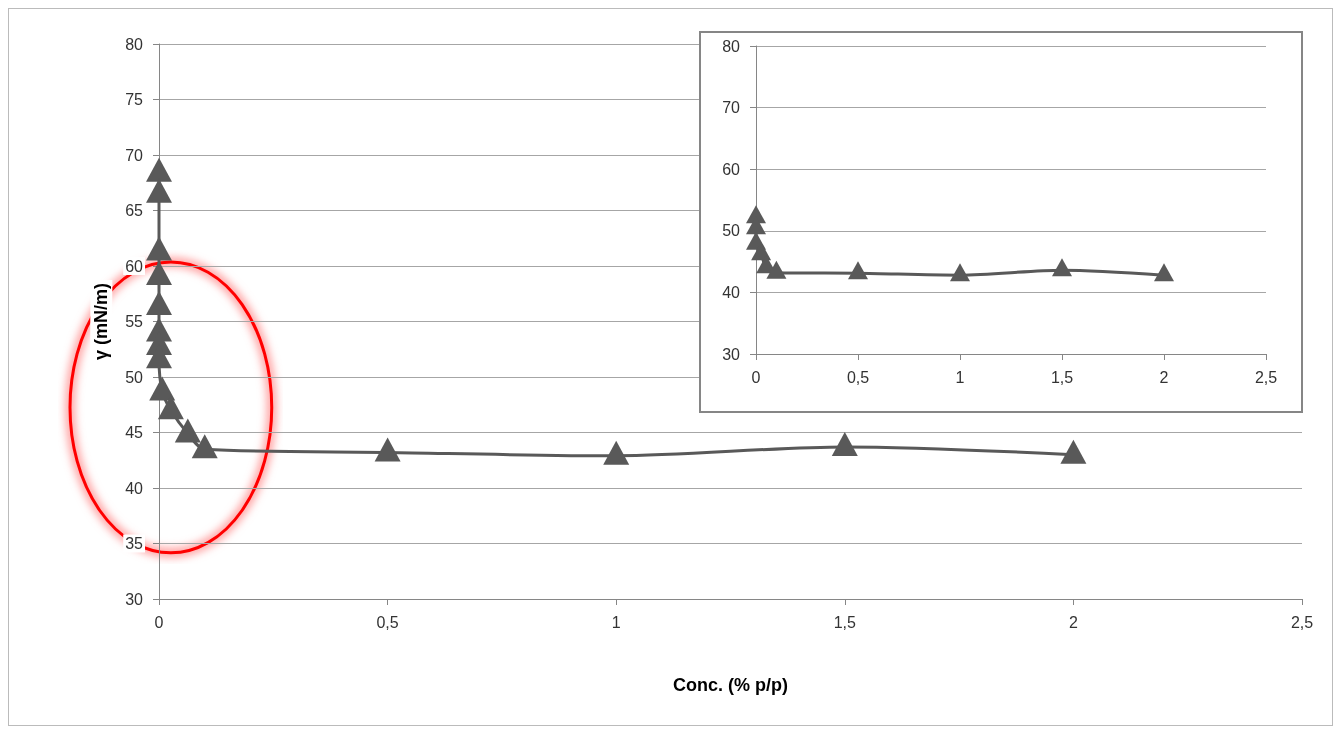 The image size is (1339, 732). I want to click on y-tick-label: 55, so click(134, 321).